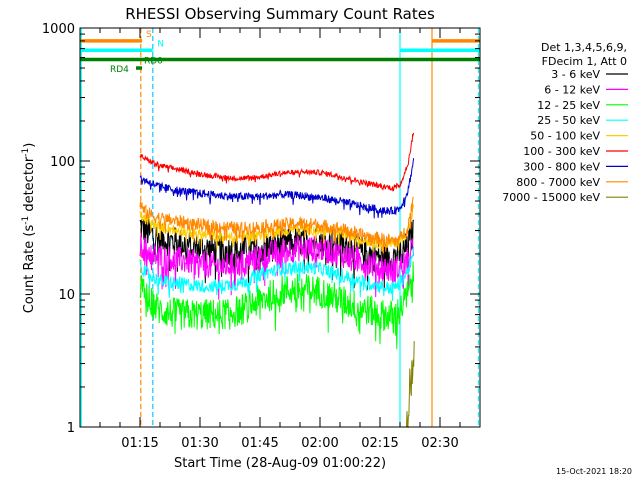  What do you see at coordinates (199, 443) in the screenshot?
I see `x-tick-label: 01:30` at bounding box center [199, 443].